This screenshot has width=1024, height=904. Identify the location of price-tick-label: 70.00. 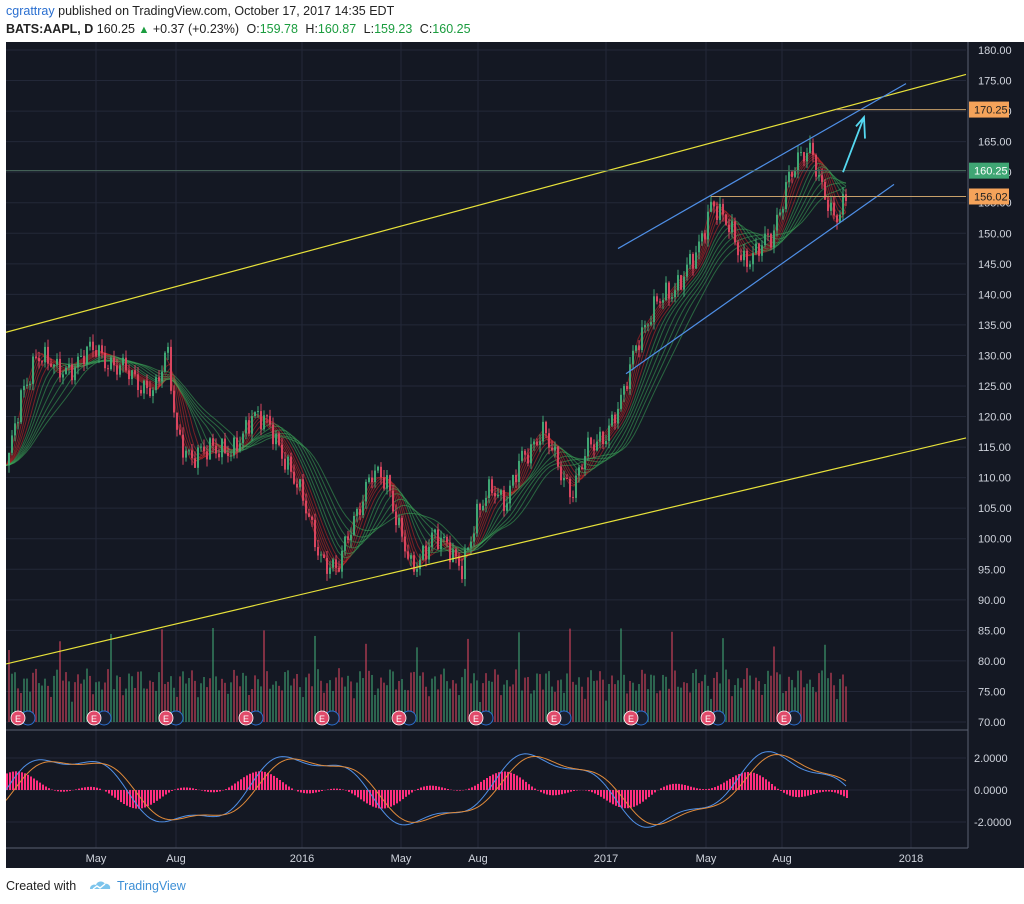
(992, 723).